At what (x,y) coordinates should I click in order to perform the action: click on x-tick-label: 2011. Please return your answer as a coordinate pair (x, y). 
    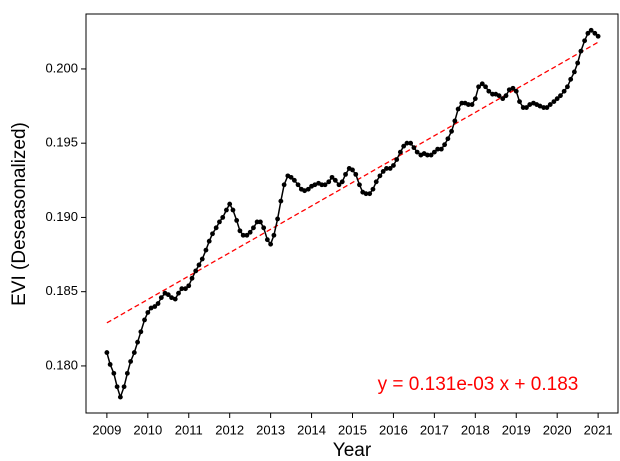
    Looking at the image, I should click on (189, 429).